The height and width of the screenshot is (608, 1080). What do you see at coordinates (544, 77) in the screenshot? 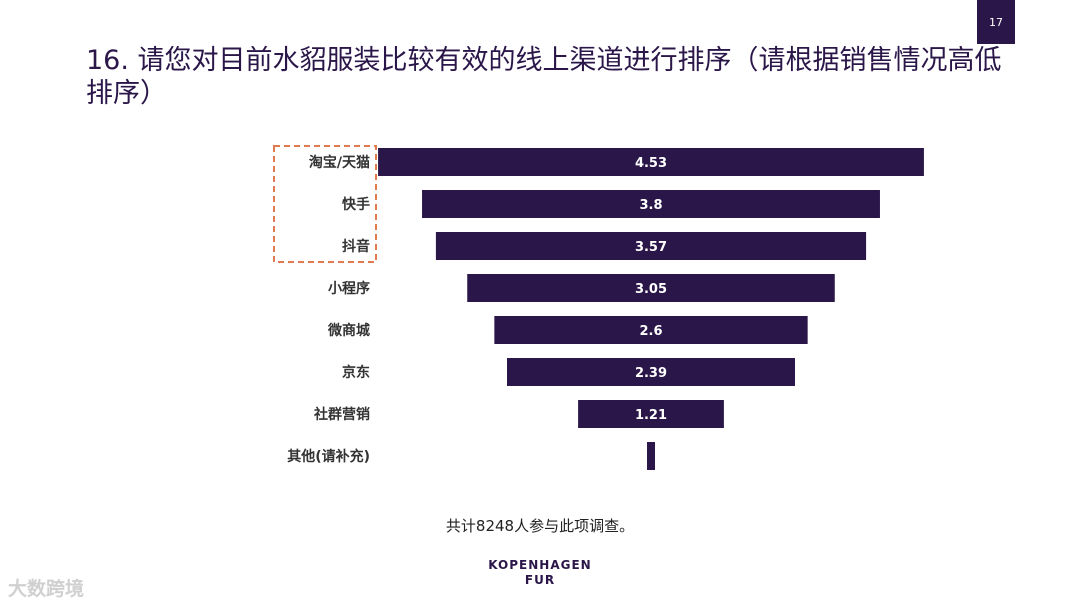
I see `page-title: 16. 请您对目前水貂服装比较有效的线上渠道进行排序（请根据销售情况高低排序）` at bounding box center [544, 77].